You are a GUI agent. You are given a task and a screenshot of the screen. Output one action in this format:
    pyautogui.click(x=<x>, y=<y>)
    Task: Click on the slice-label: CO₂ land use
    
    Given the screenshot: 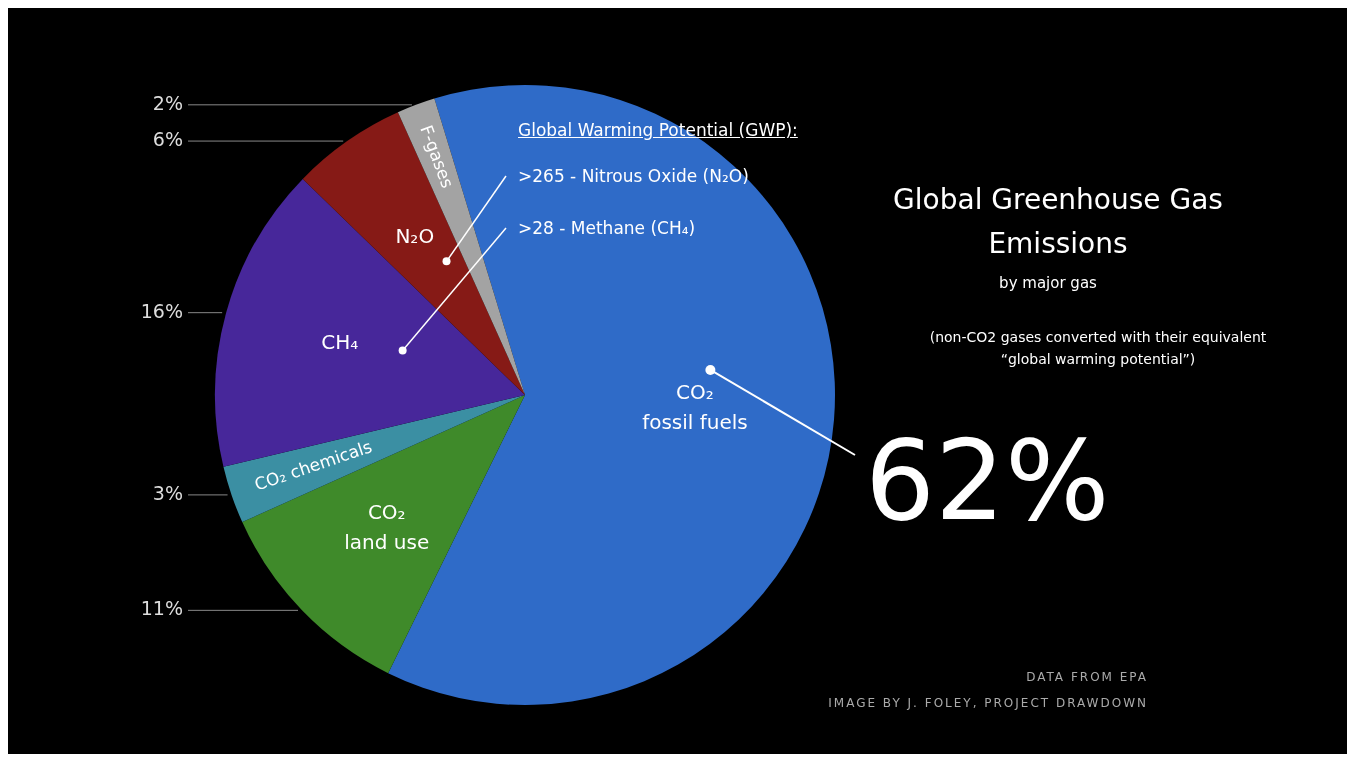 What is the action you would take?
    pyautogui.click(x=387, y=526)
    